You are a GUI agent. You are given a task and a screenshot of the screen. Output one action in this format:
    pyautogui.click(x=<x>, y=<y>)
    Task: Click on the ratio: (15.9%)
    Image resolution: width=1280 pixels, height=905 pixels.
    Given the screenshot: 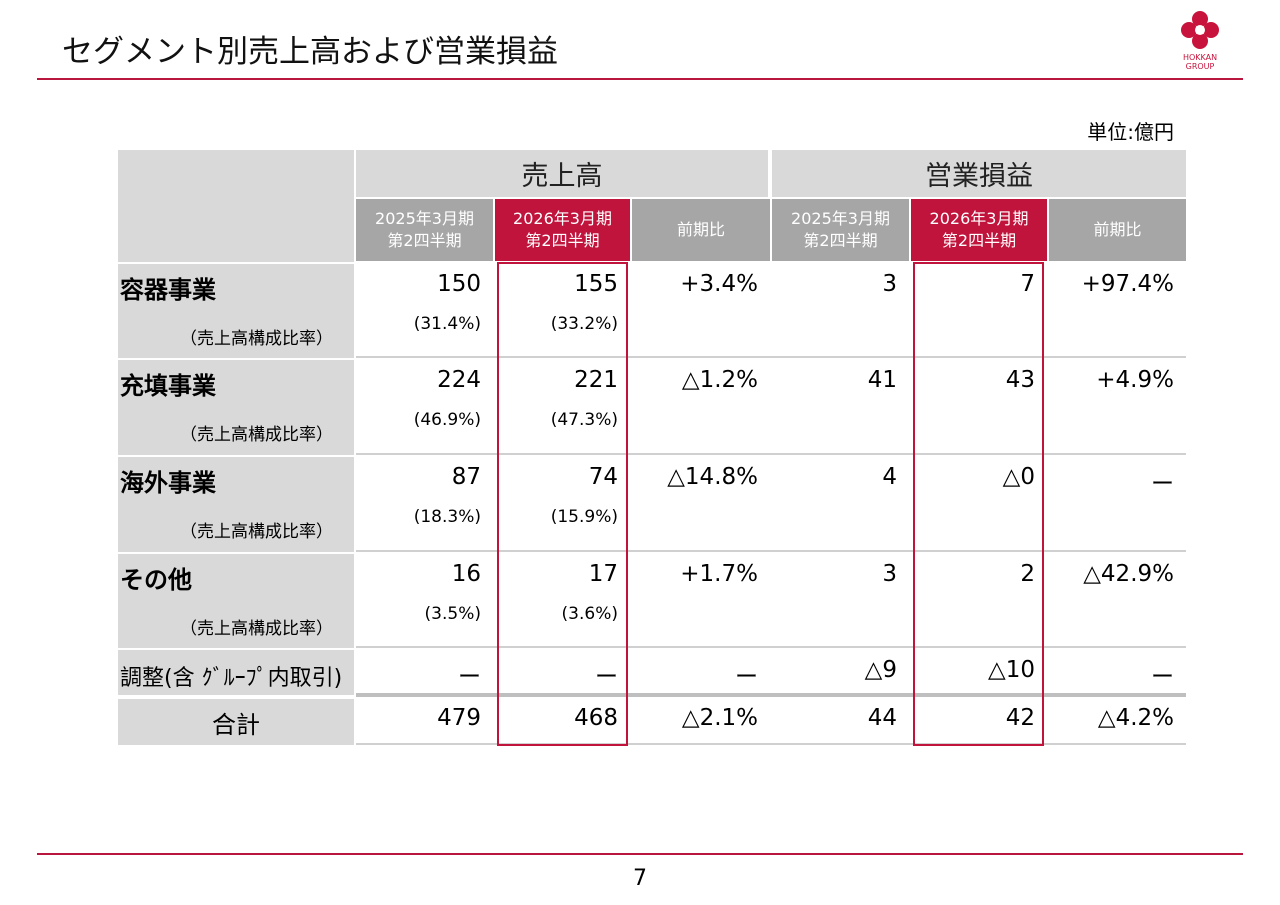 What is the action you would take?
    pyautogui.click(x=584, y=517)
    